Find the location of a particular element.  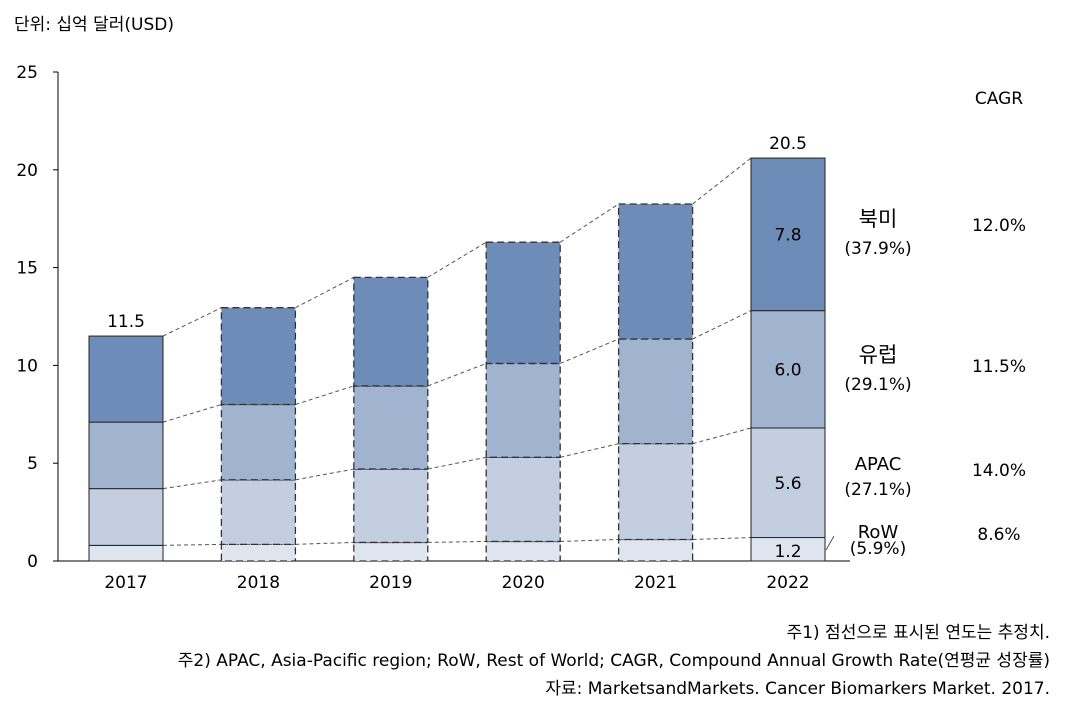

cagr-value: 11.5% is located at coordinates (999, 367).